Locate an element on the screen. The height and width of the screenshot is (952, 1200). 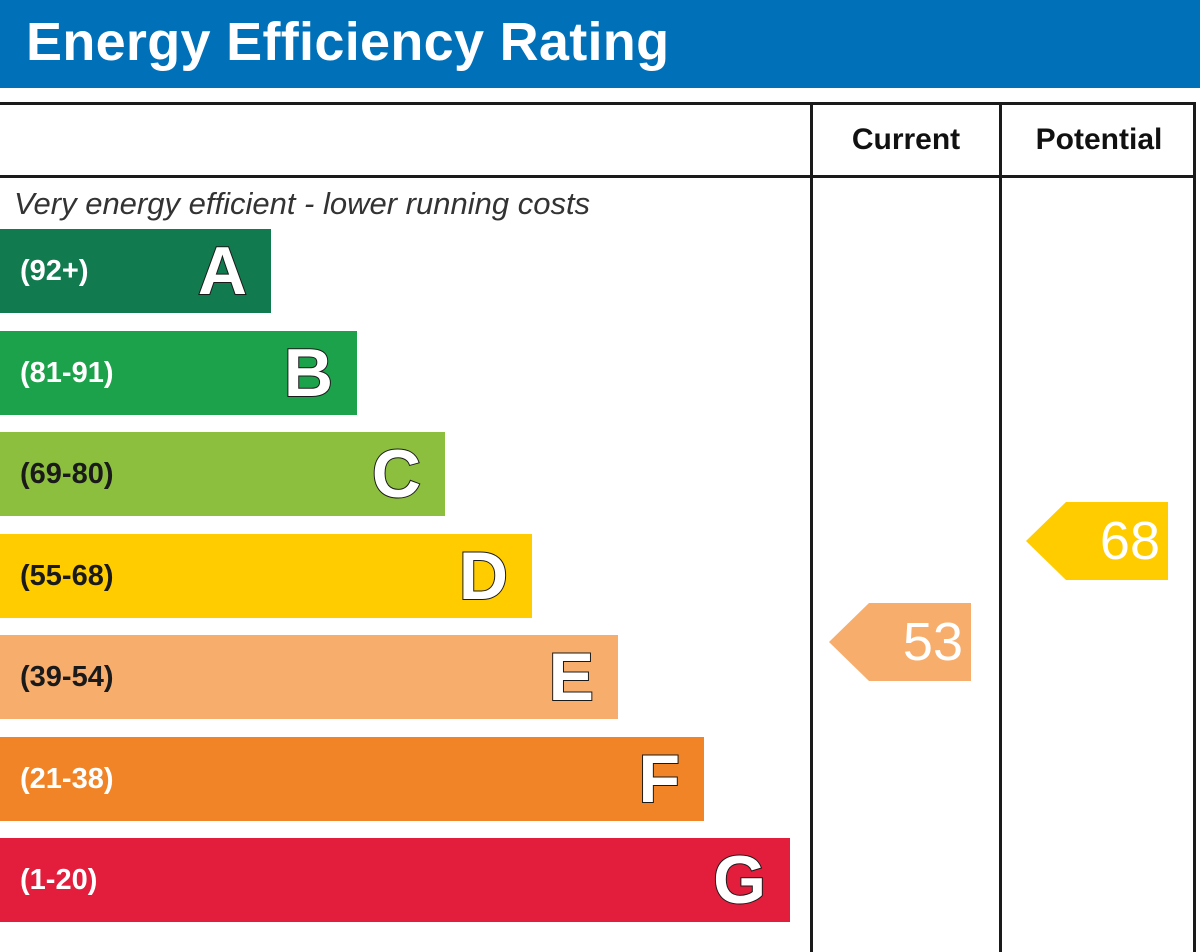
header-divider is located at coordinates (598, 176).